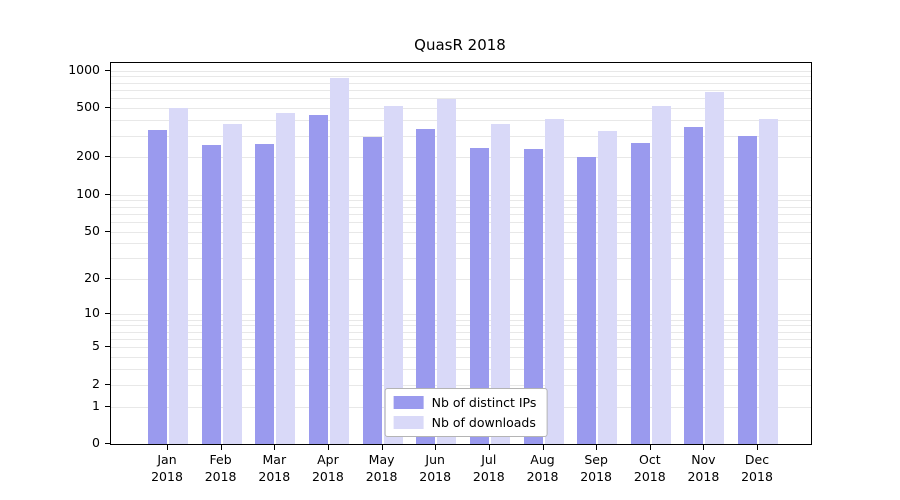  Describe the element at coordinates (479, 295) in the screenshot. I see `bar-distinct-ips-jul` at that location.